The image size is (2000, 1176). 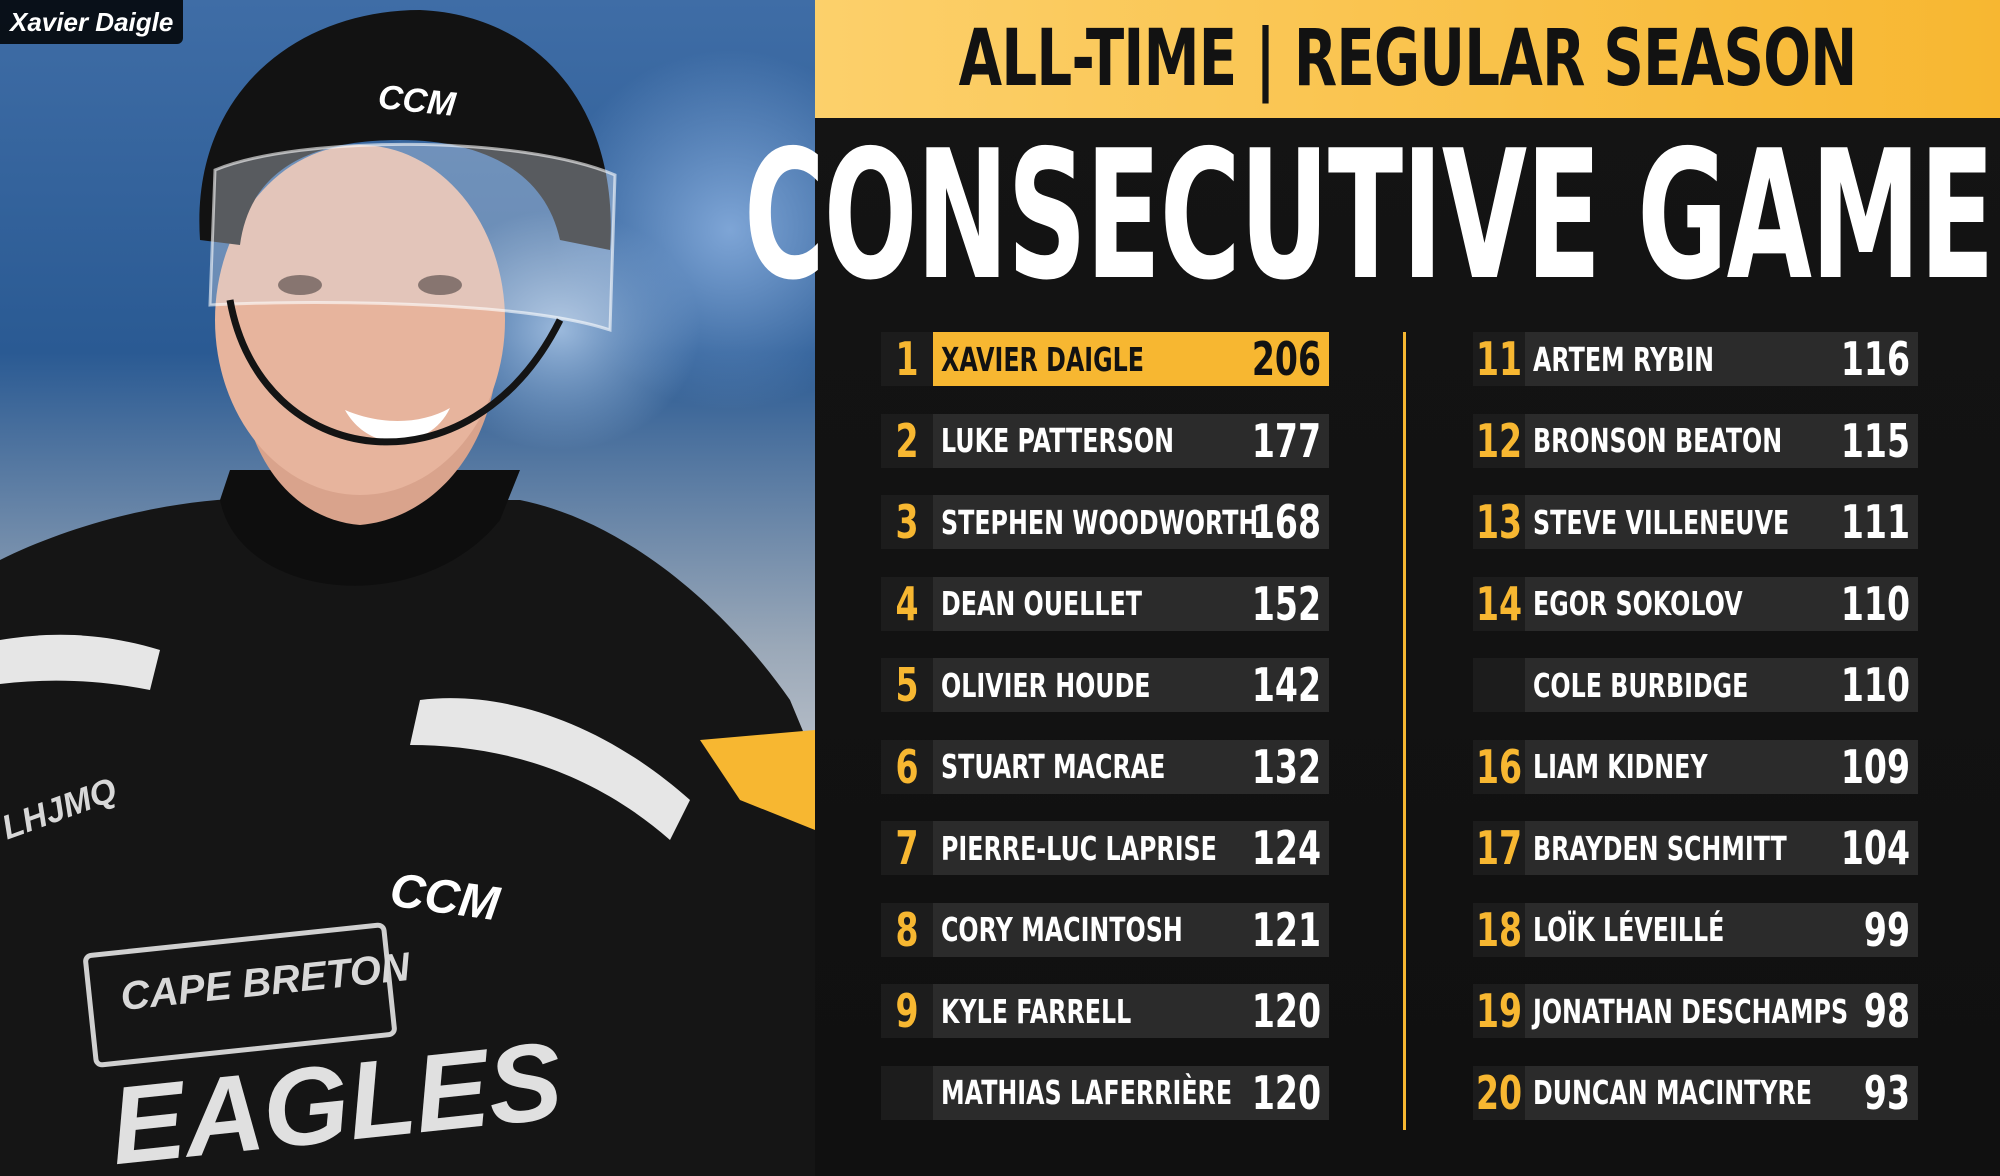 I want to click on player-name: DUNCAN MACINTYRE, so click(x=1673, y=1092).